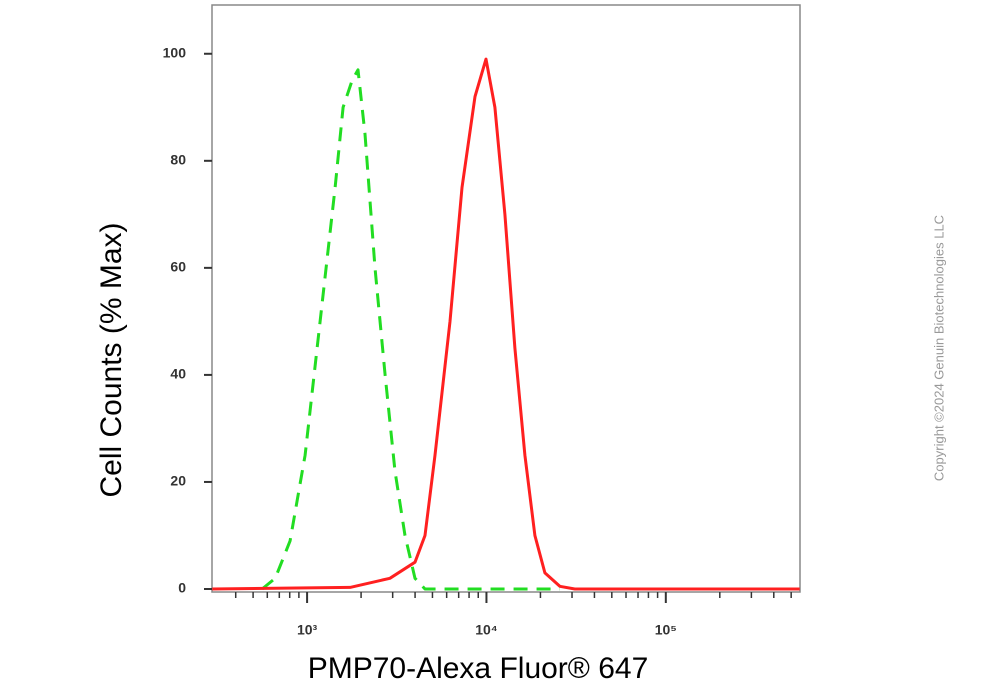 This screenshot has height=700, width=990. What do you see at coordinates (178, 267) in the screenshot?
I see `y-tick-label: 60` at bounding box center [178, 267].